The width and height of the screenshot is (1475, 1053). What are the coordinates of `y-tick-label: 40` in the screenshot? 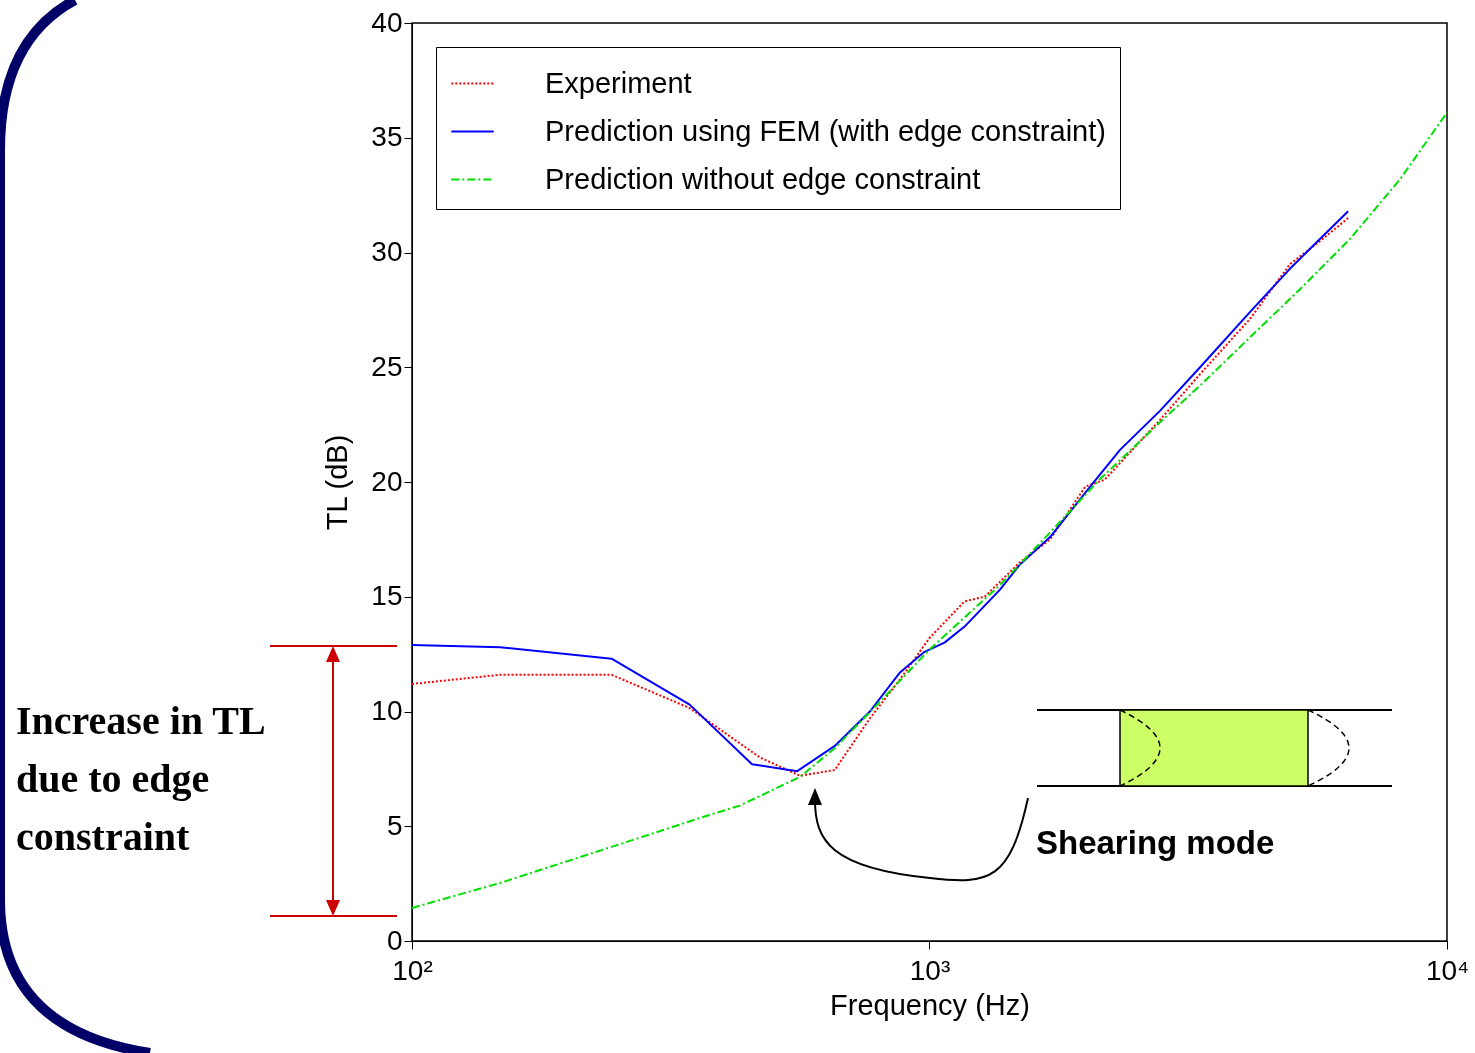 It's located at (387, 22).